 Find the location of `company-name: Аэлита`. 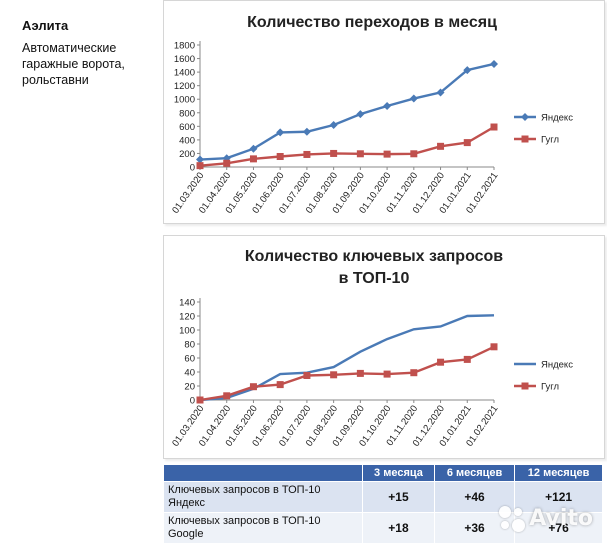

company-name: Аэлита is located at coordinates (45, 25).